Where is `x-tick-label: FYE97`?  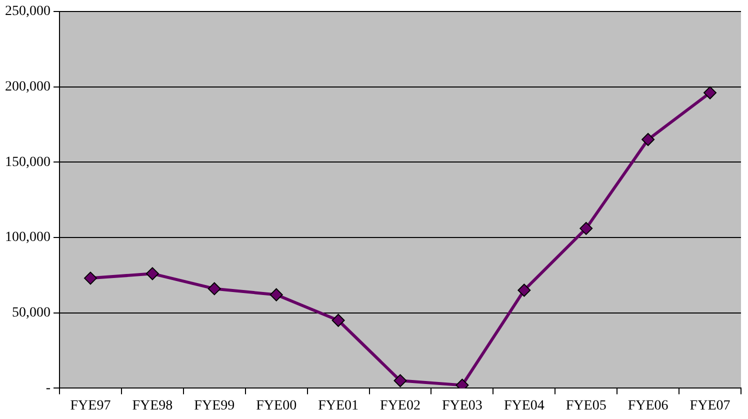 x-tick-label: FYE97 is located at coordinates (90, 406).